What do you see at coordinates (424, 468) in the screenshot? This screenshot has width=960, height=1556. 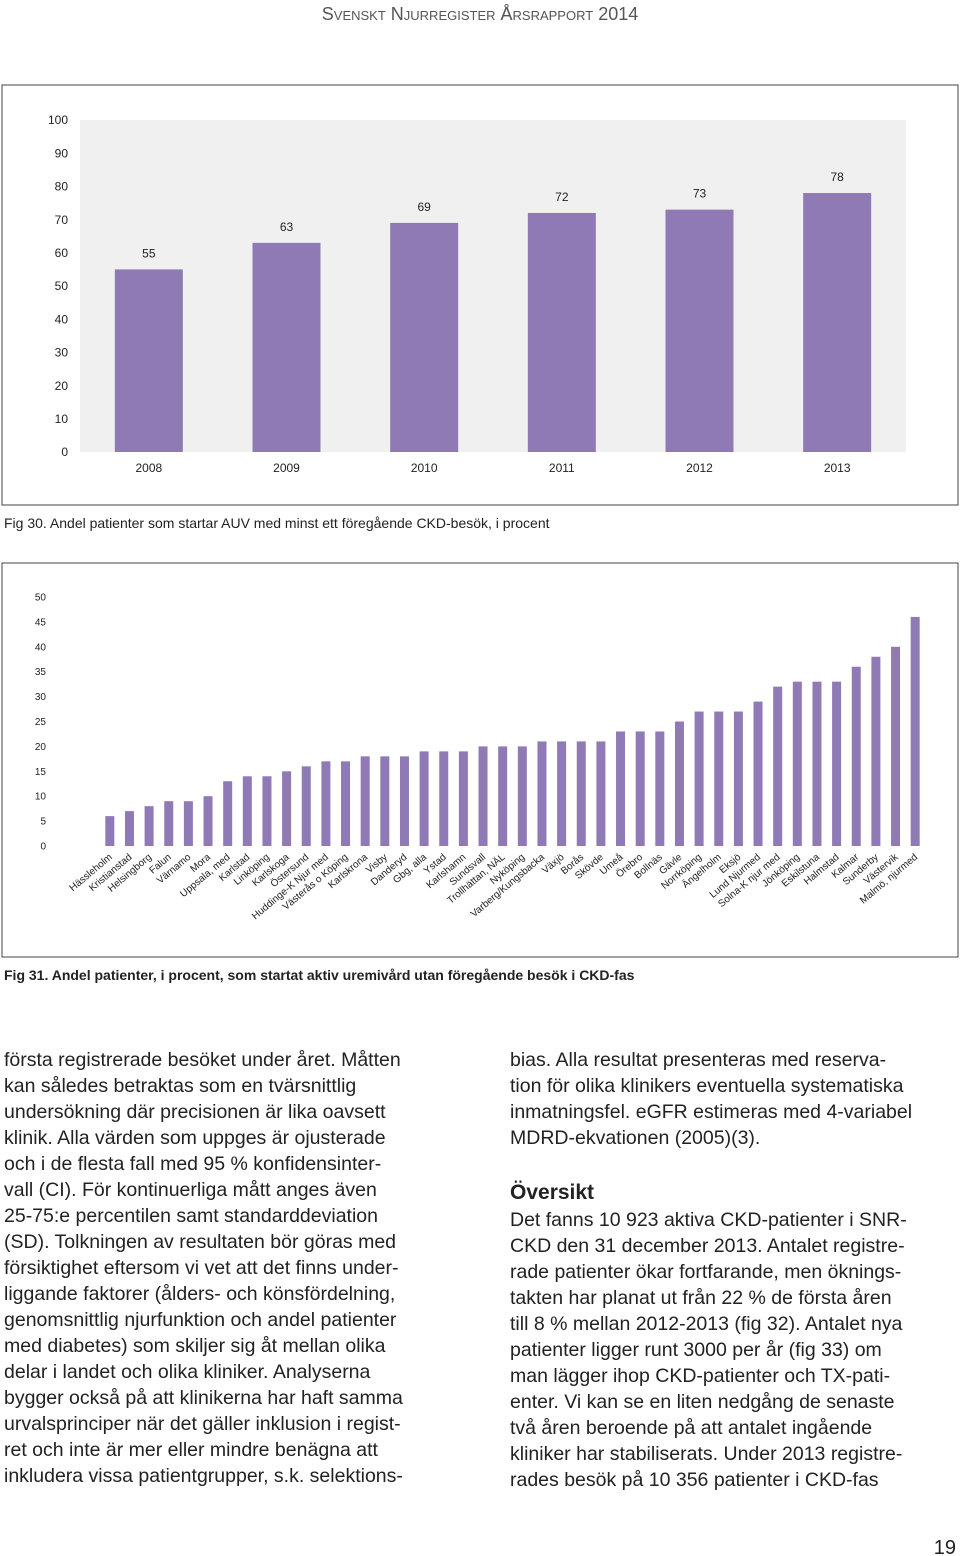 I see `x-tick-label: 2010` at bounding box center [424, 468].